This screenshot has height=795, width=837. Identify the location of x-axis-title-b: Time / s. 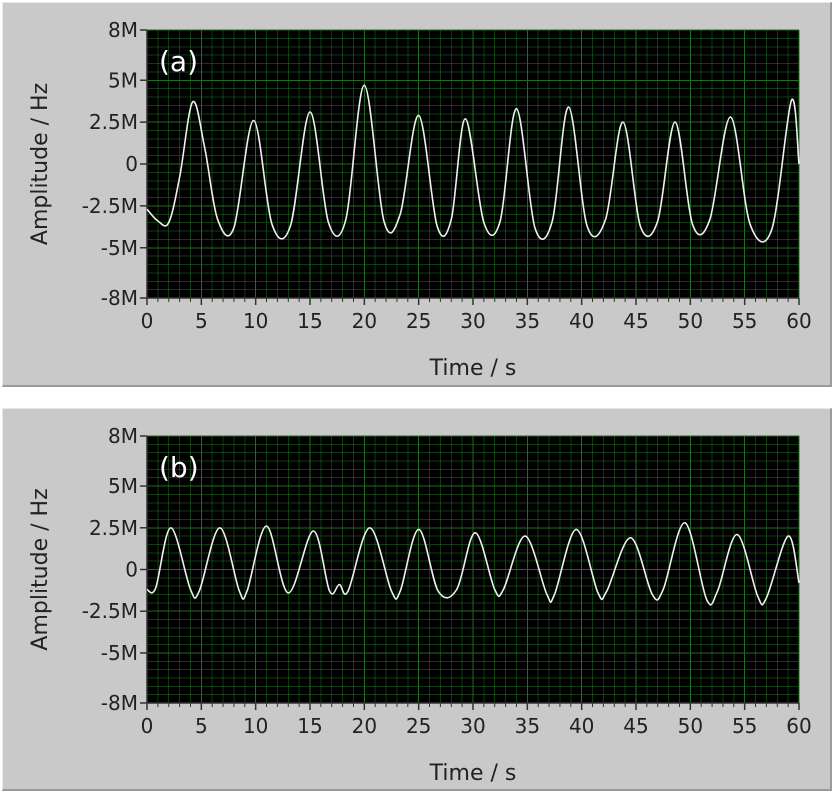
(473, 773).